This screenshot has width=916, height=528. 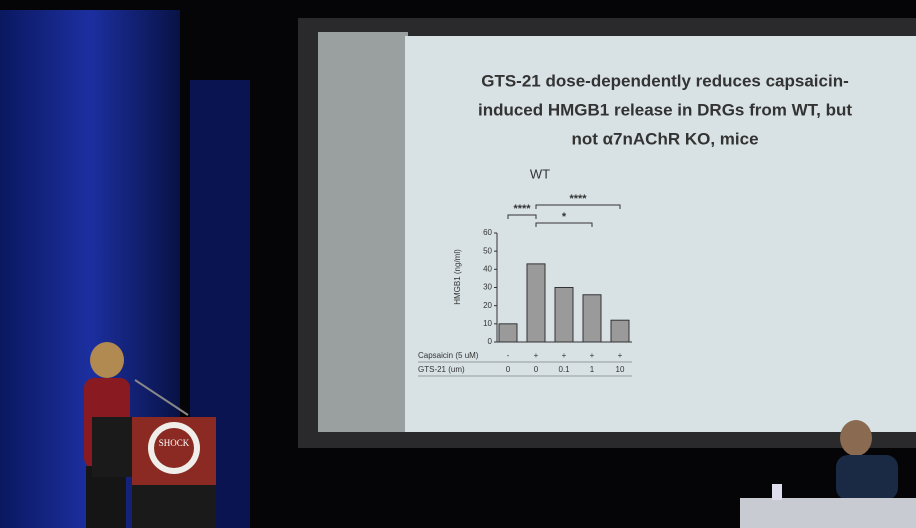 I want to click on subtitle: WT, so click(x=540, y=173).